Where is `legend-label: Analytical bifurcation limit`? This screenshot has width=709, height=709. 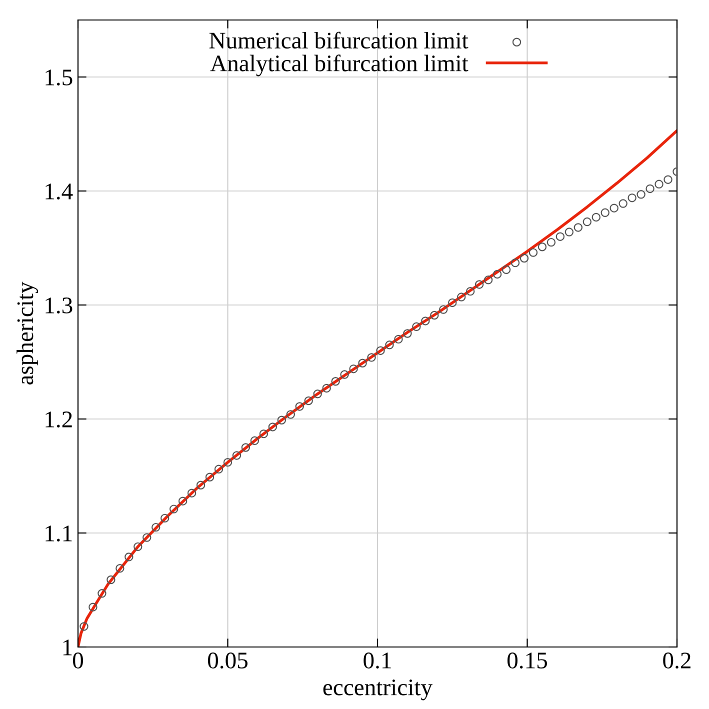 legend-label: Analytical bifurcation limit is located at coordinates (339, 65).